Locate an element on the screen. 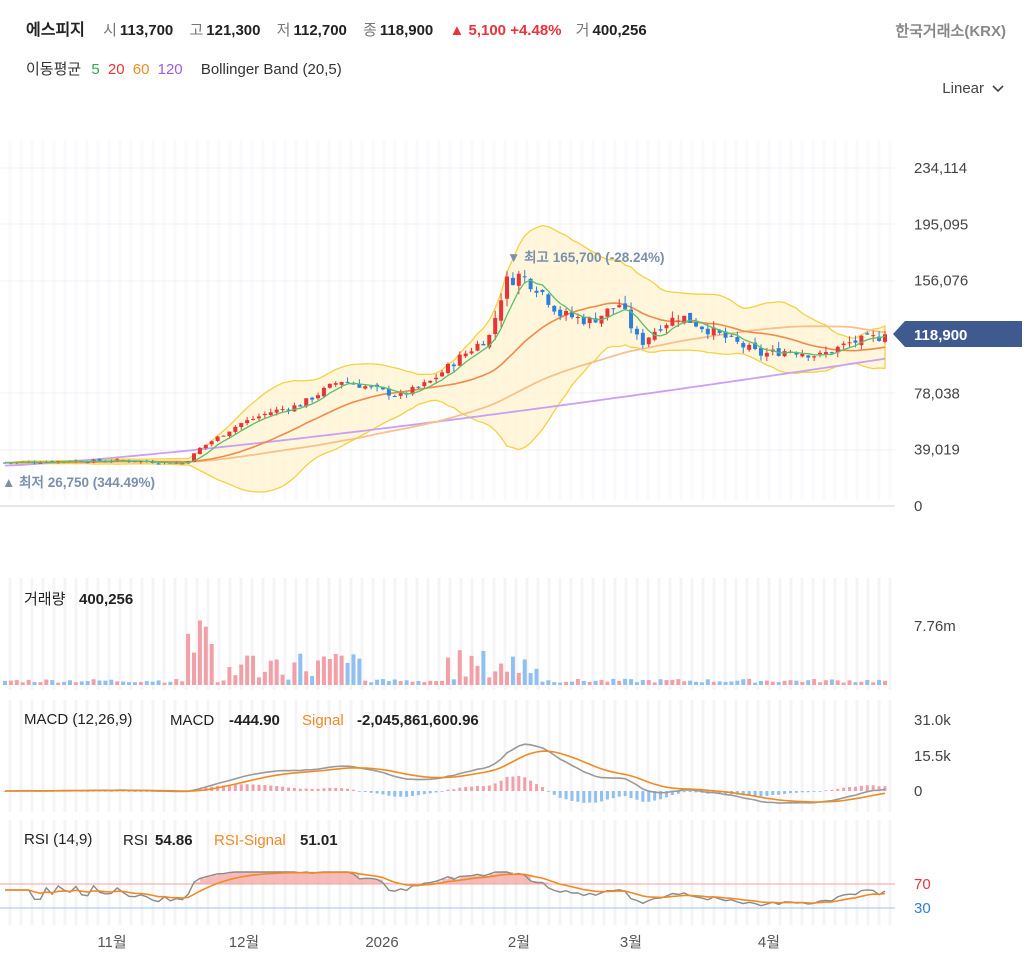  time-axis-label: 2026 is located at coordinates (381, 942).